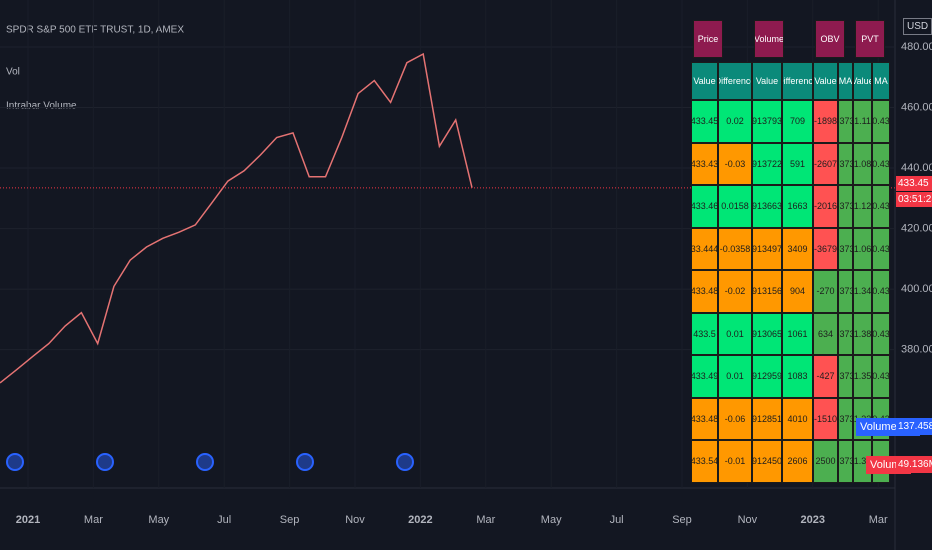 The image size is (932, 550). What do you see at coordinates (916, 289) in the screenshot?
I see `y-tick-label: 400.00` at bounding box center [916, 289].